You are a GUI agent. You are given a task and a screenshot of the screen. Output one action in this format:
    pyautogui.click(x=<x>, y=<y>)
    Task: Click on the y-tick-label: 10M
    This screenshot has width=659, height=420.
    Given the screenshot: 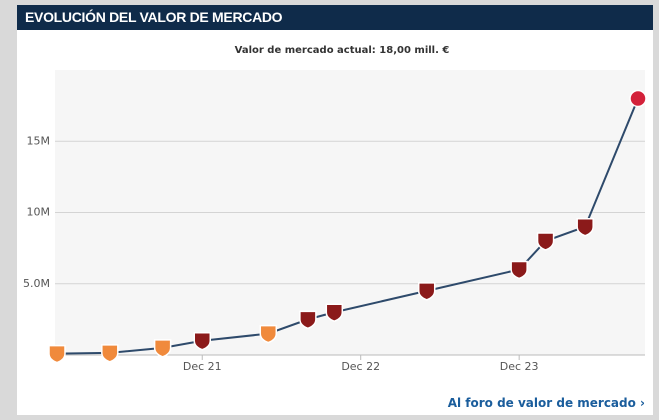 What is the action you would take?
    pyautogui.click(x=39, y=212)
    